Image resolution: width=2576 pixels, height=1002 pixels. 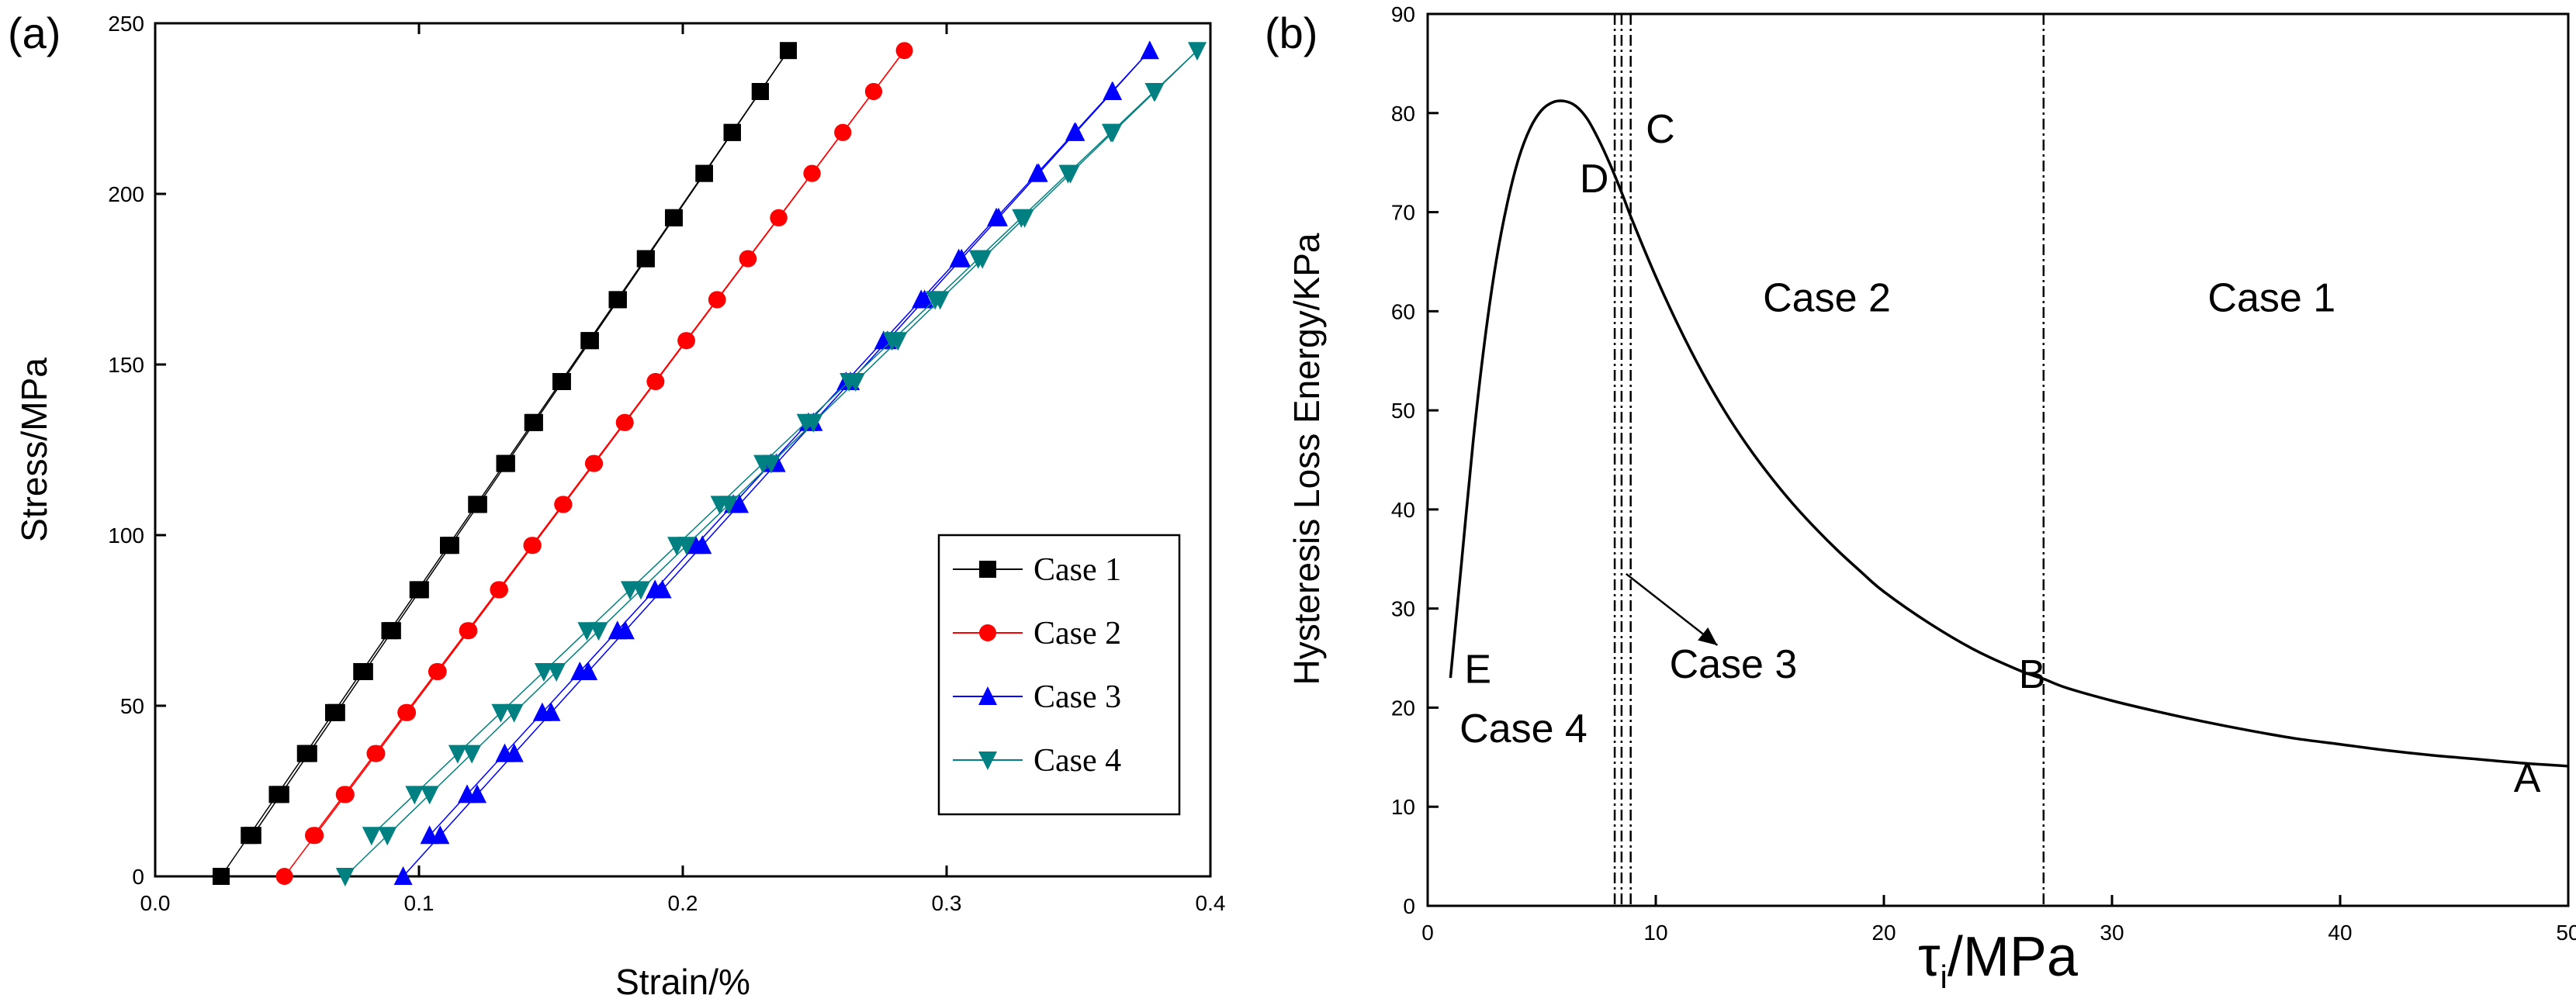 What do you see at coordinates (126, 365) in the screenshot?
I see `y-tick-label: 150` at bounding box center [126, 365].